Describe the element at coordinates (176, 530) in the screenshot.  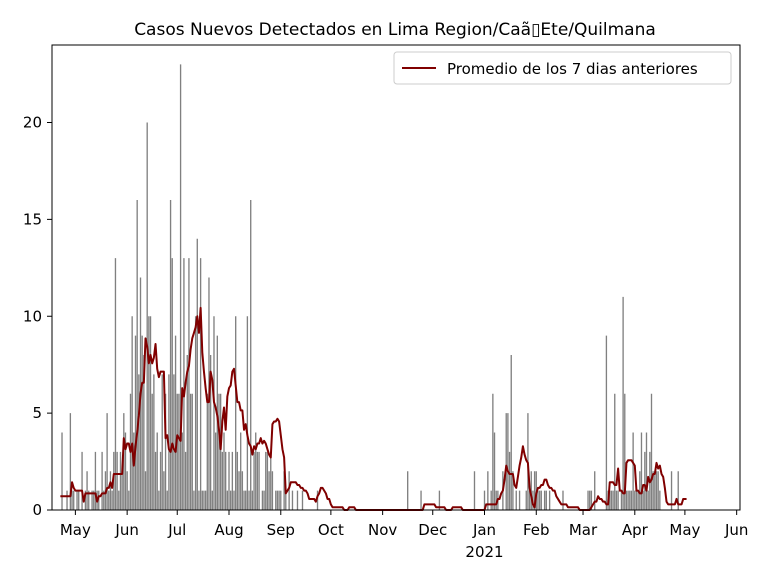
I see `x-tick-label: Jul` at that location.